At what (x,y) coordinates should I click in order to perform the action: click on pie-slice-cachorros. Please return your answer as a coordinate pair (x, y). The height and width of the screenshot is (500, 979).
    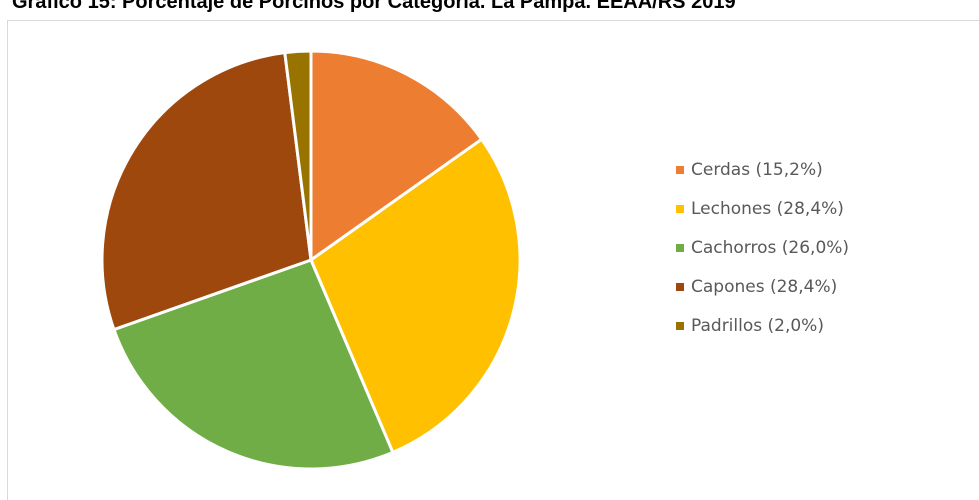
    Looking at the image, I should click on (253, 364).